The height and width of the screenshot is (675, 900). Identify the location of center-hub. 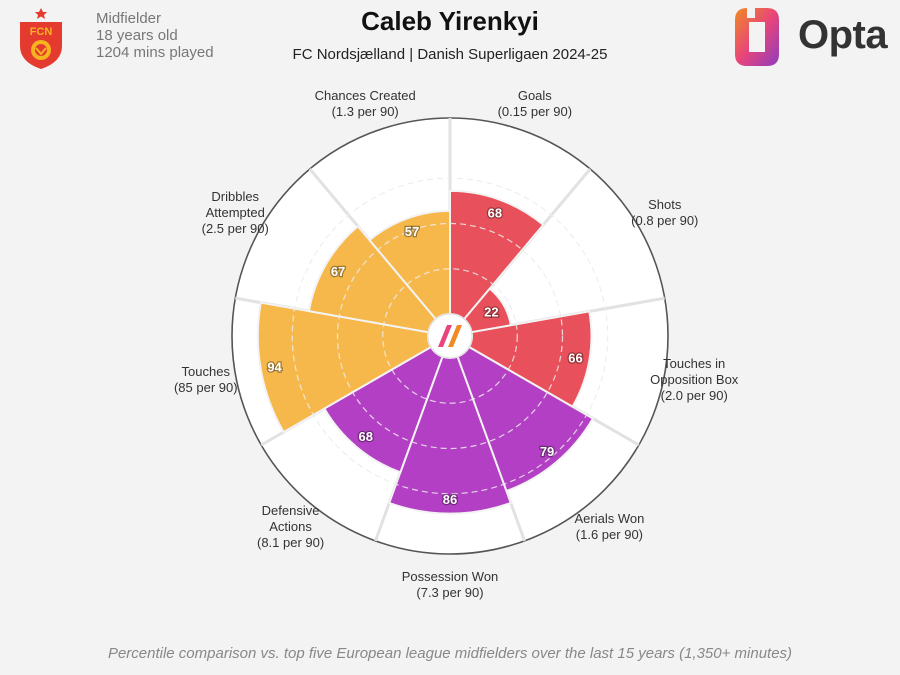
(450, 336).